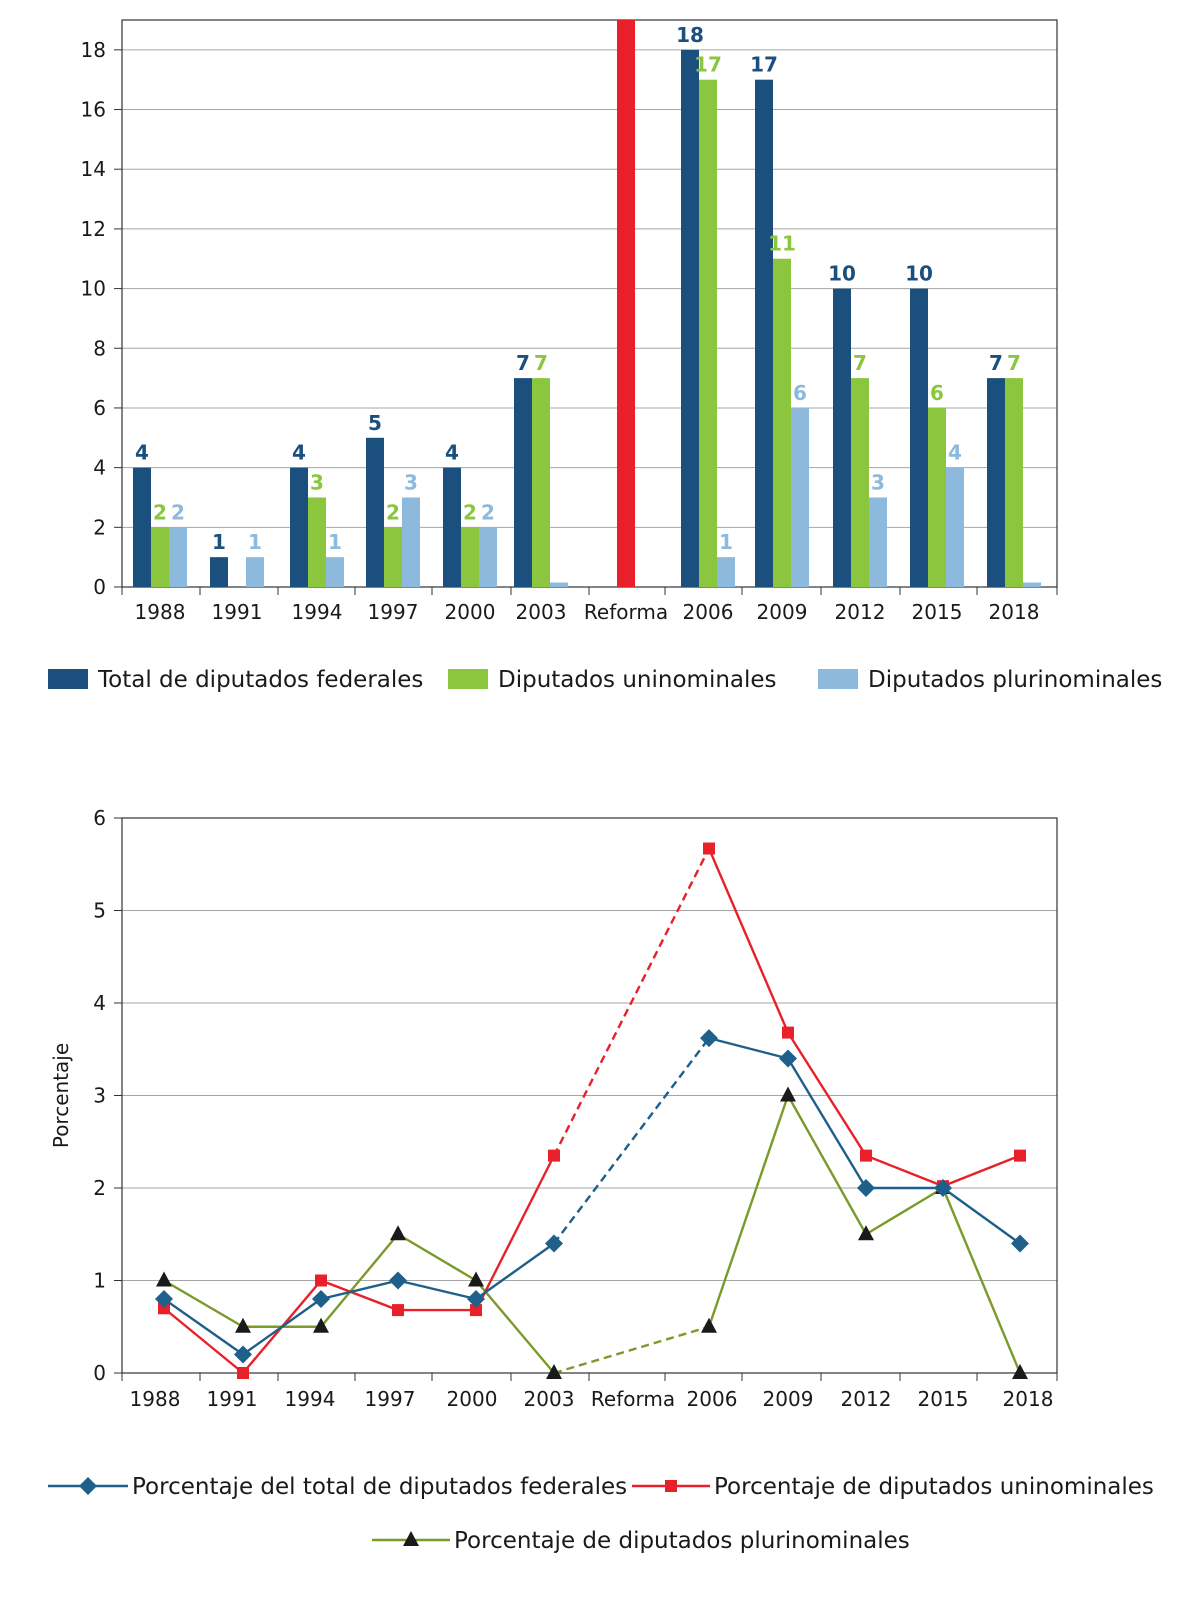 The height and width of the screenshot is (1600, 1191). Describe the element at coordinates (708, 65) in the screenshot. I see `data-label: 17` at that location.